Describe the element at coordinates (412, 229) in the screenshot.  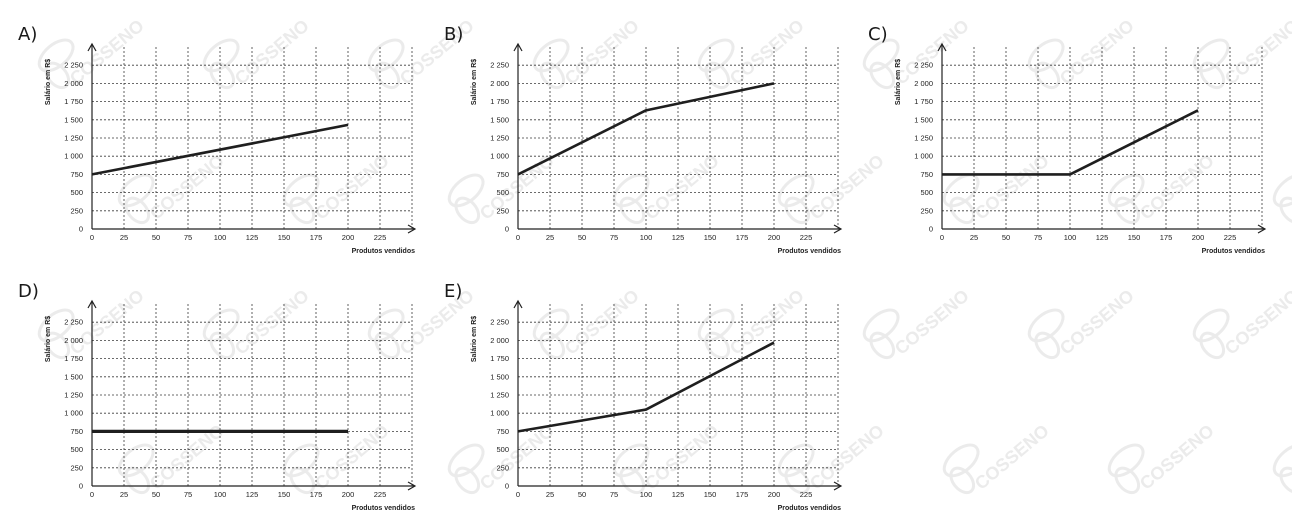
I see `chart-a-x-axis-arrow` at that location.